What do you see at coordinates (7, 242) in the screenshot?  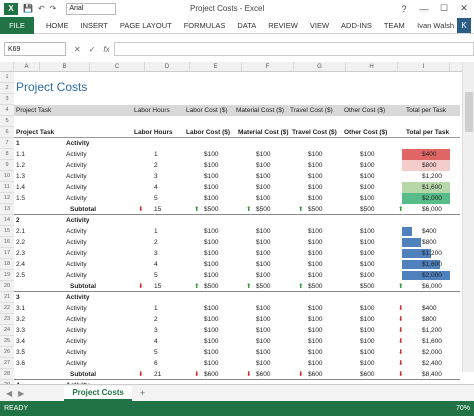 I see `row-number: 16` at bounding box center [7, 242].